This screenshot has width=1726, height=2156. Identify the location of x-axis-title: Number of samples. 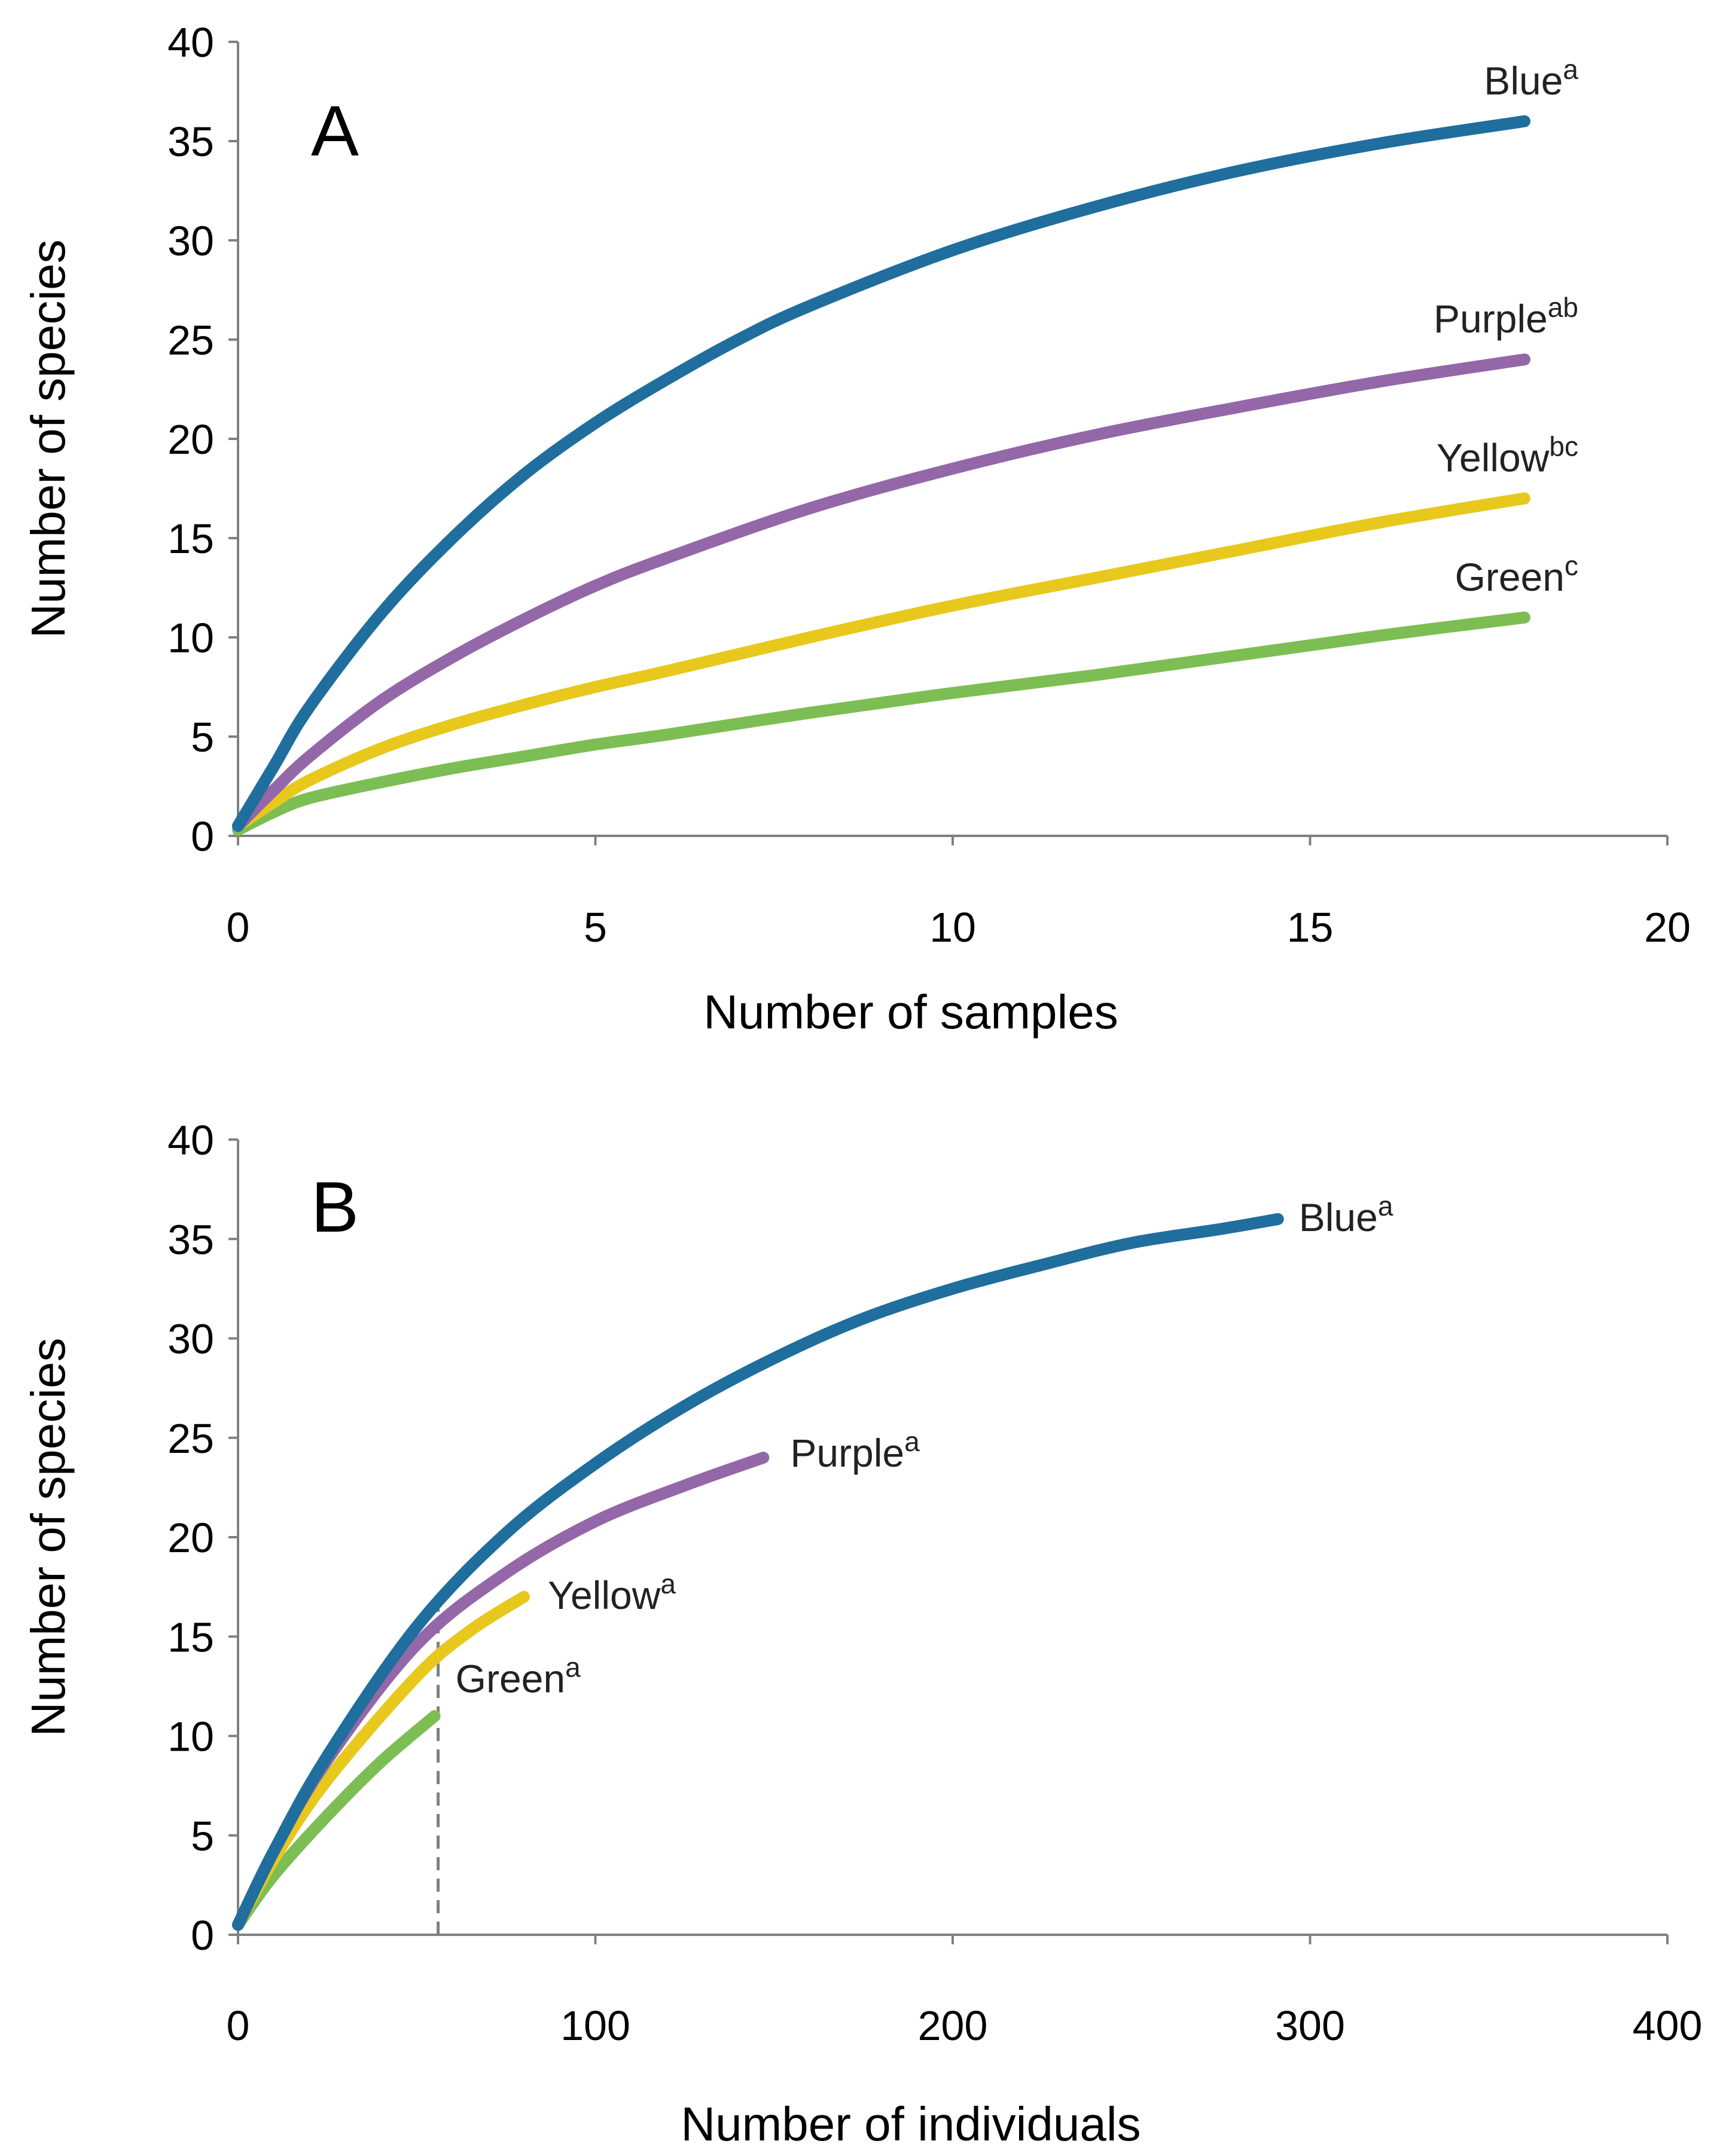
(910, 1012).